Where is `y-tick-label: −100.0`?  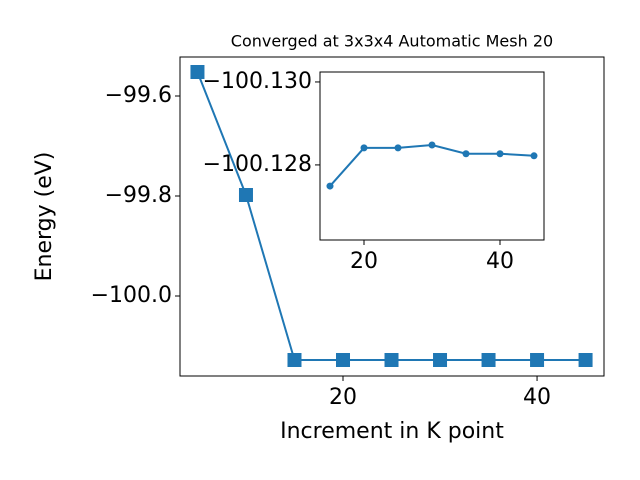
y-tick-label: −100.0 is located at coordinates (131, 295).